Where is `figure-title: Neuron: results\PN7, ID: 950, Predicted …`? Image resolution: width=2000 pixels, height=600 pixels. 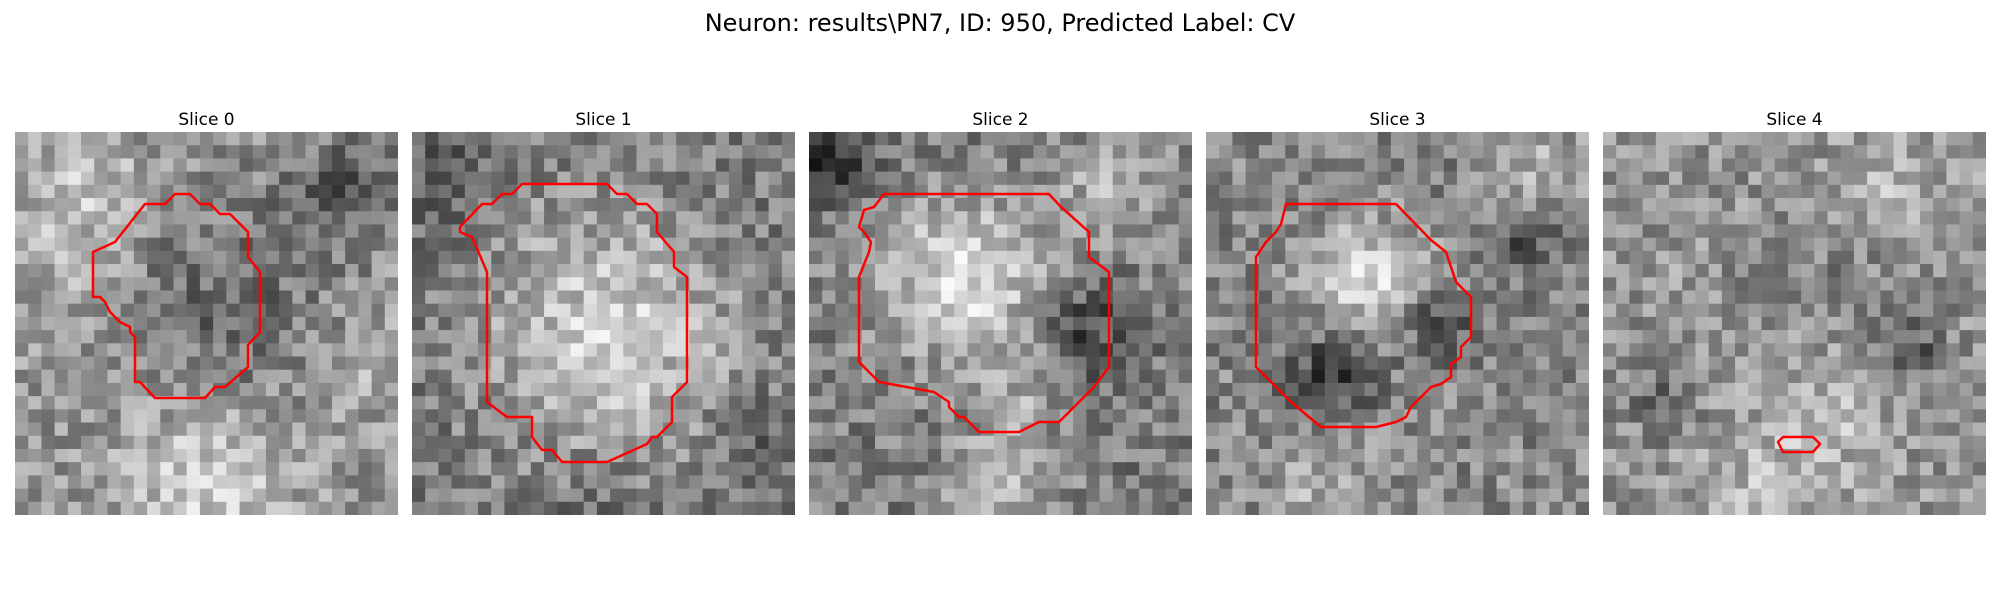 figure-title: Neuron: results\PN7, ID: 950, Predicted … is located at coordinates (1000, 23).